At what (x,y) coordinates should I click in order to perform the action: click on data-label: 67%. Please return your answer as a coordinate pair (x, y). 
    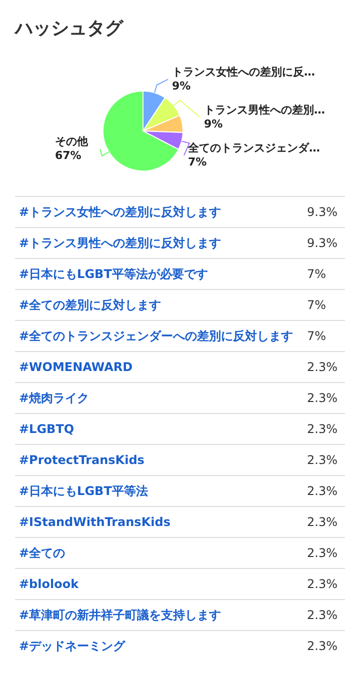
    Looking at the image, I should click on (68, 155).